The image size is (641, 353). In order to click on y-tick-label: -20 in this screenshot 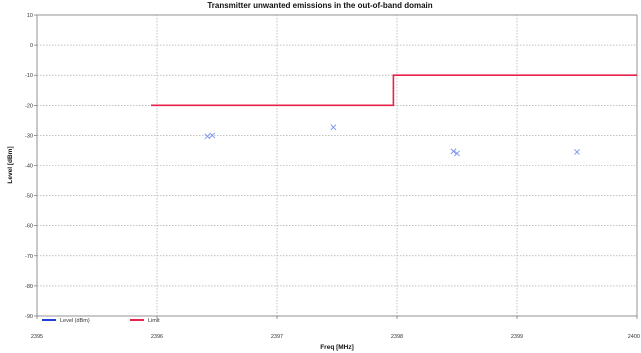, I will do `click(29, 106)`.